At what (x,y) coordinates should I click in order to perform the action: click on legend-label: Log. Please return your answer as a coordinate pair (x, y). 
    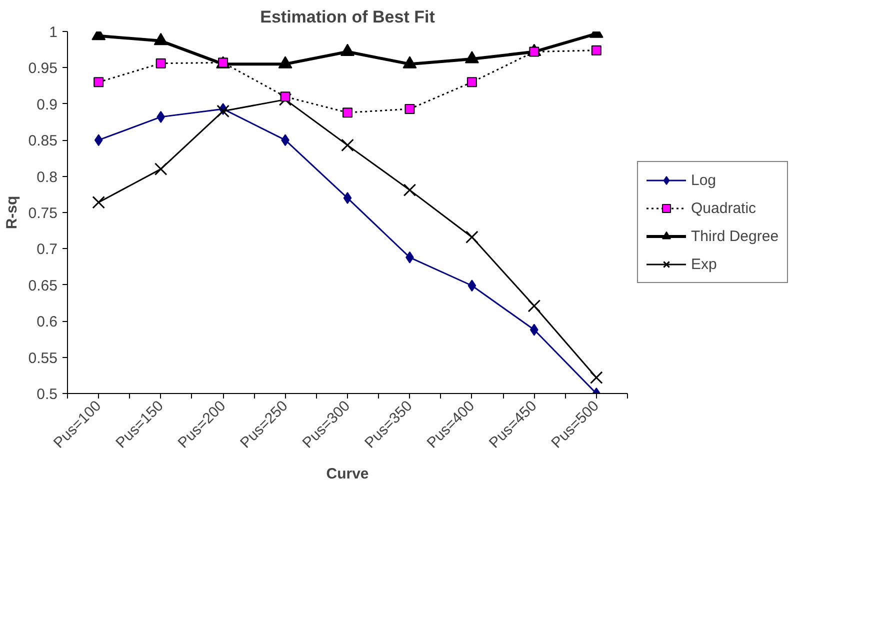
    Looking at the image, I should click on (703, 180).